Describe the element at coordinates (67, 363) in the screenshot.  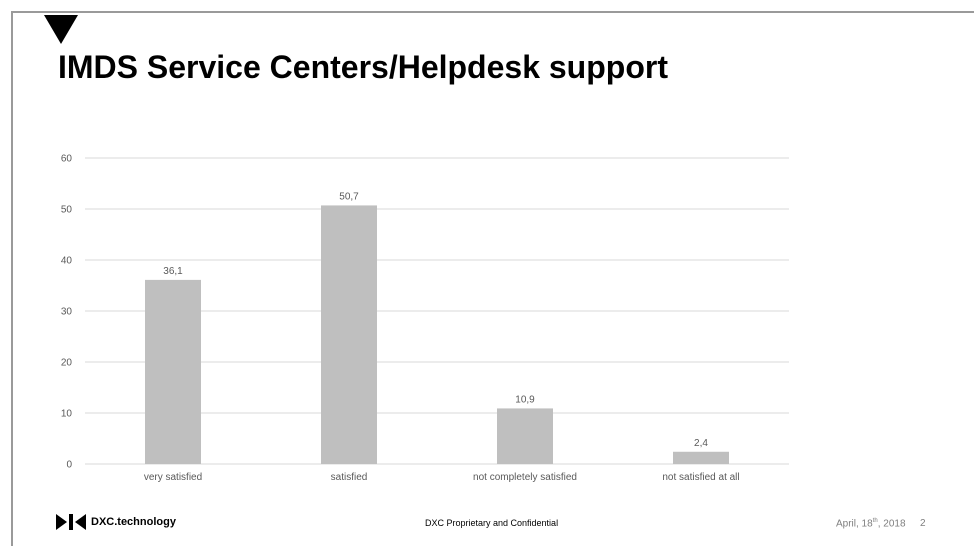
I see `y-tick-label: 20` at that location.